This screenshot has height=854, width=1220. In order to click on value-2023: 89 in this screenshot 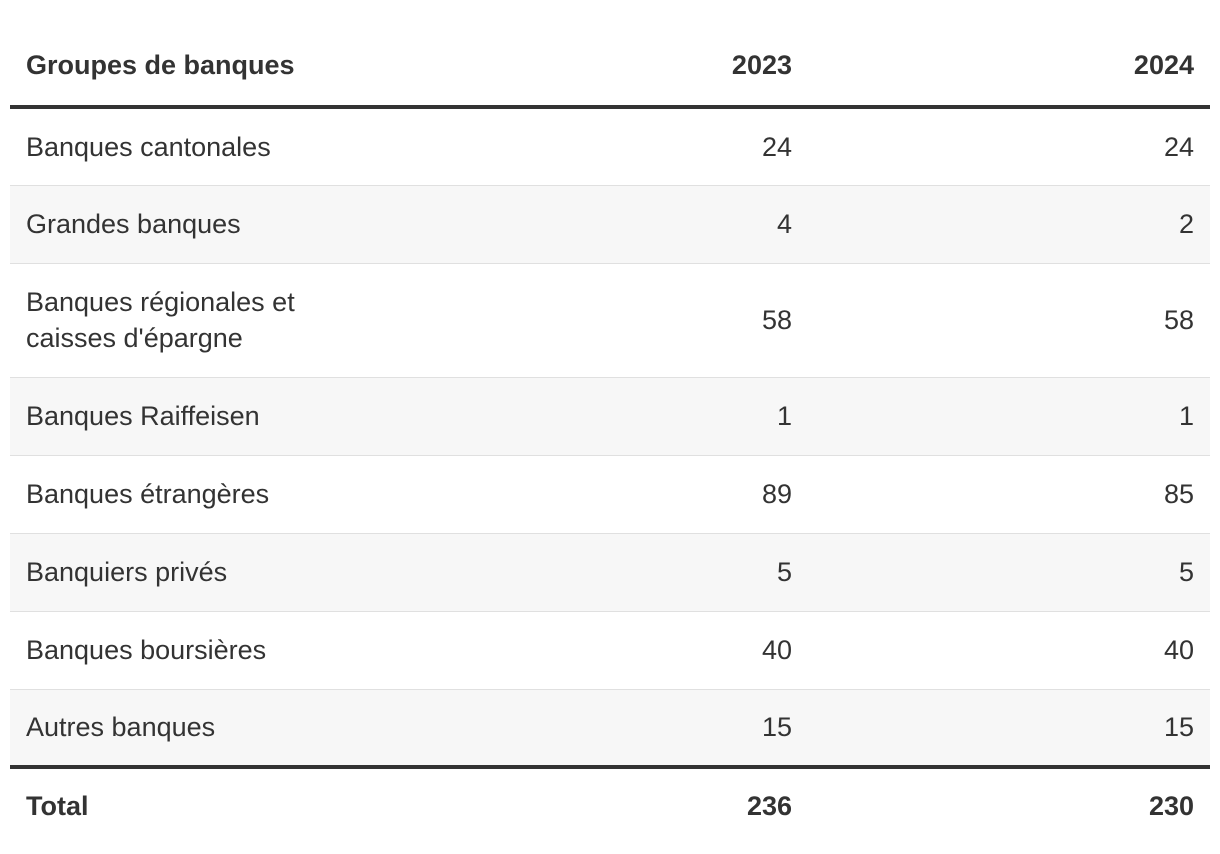, I will do `click(608, 494)`.